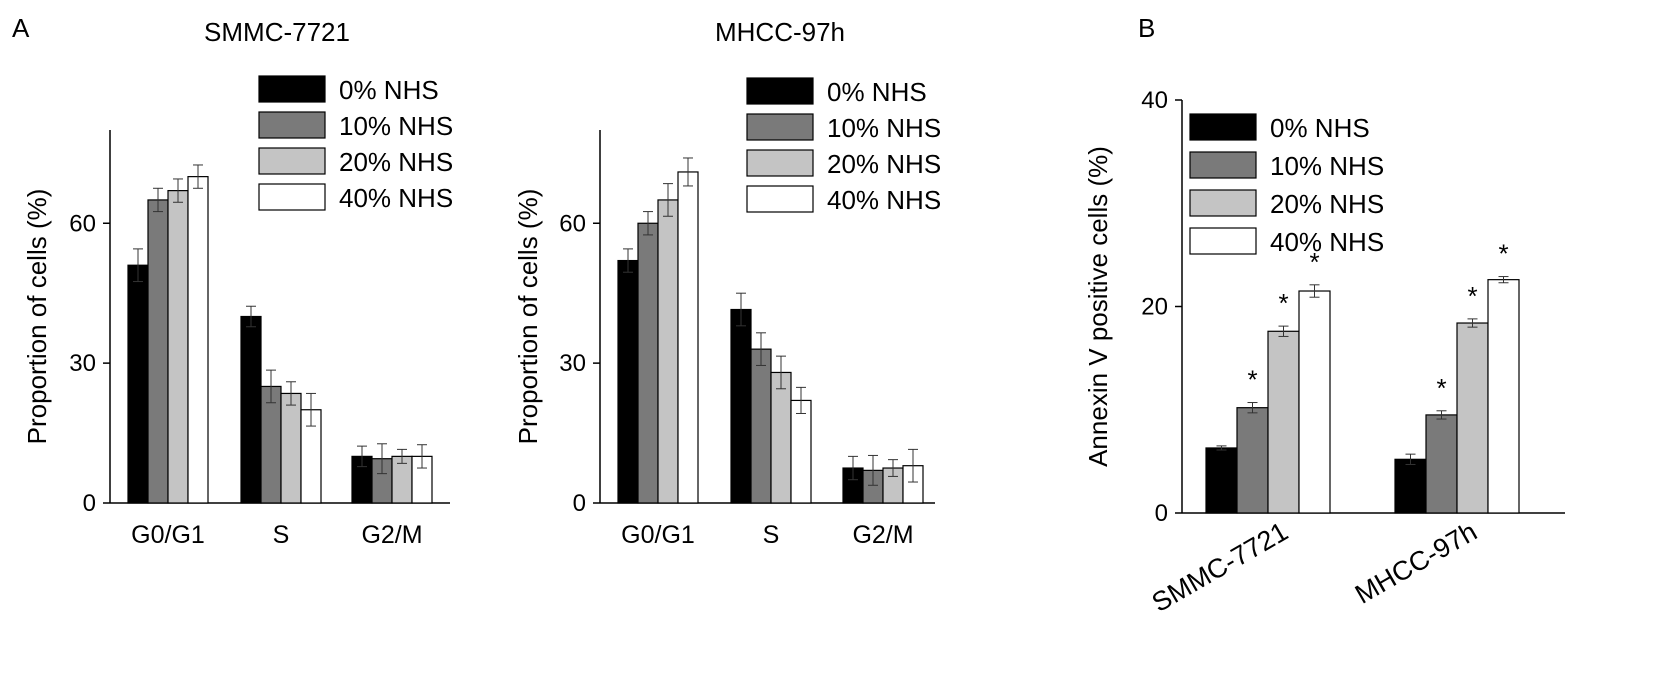 This screenshot has height=686, width=1678. I want to click on bar-c1-s-s3, so click(801, 451).